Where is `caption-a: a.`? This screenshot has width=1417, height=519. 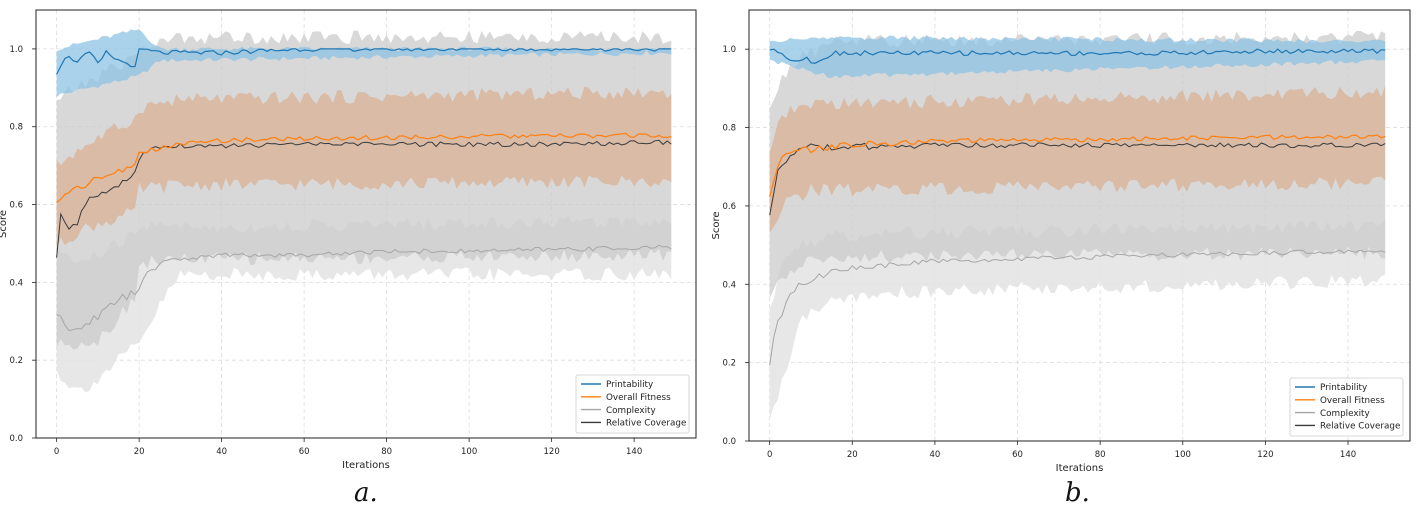
caption-a: a. is located at coordinates (366, 493).